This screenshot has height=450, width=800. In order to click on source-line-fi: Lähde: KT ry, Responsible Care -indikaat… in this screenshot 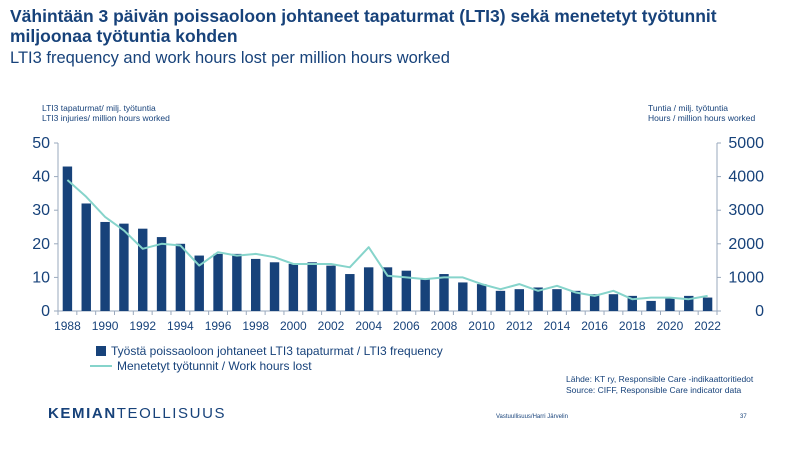, I will do `click(660, 379)`.